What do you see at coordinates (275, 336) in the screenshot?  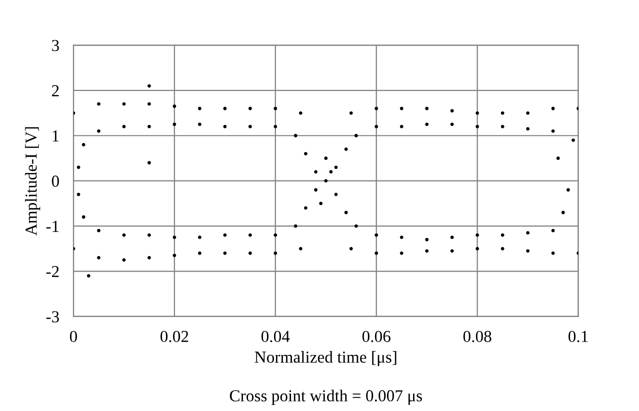 I see `x-tick-label: 0.04` at bounding box center [275, 336].